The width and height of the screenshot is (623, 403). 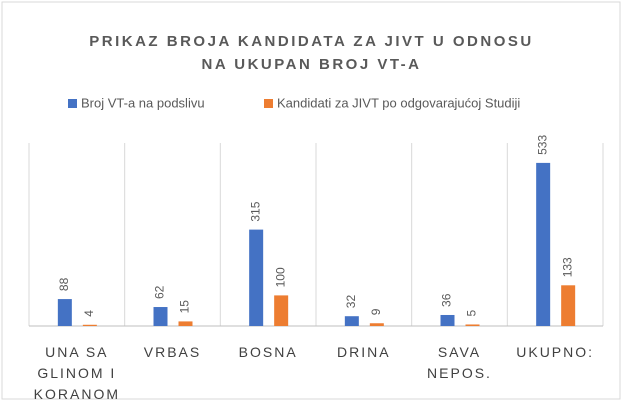 What do you see at coordinates (567, 267) in the screenshot?
I see `data-label: 133` at bounding box center [567, 267].